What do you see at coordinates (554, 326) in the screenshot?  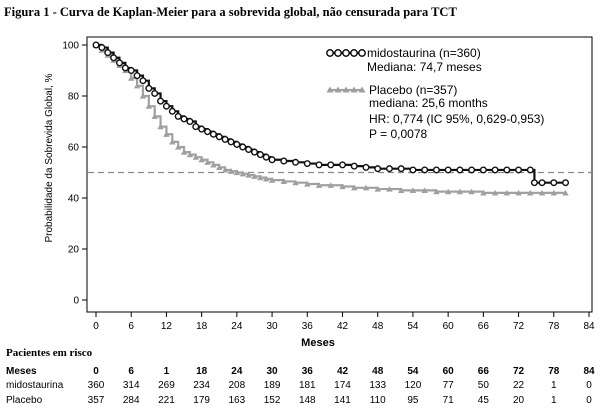 I see `x-tick-label: 78` at bounding box center [554, 326].